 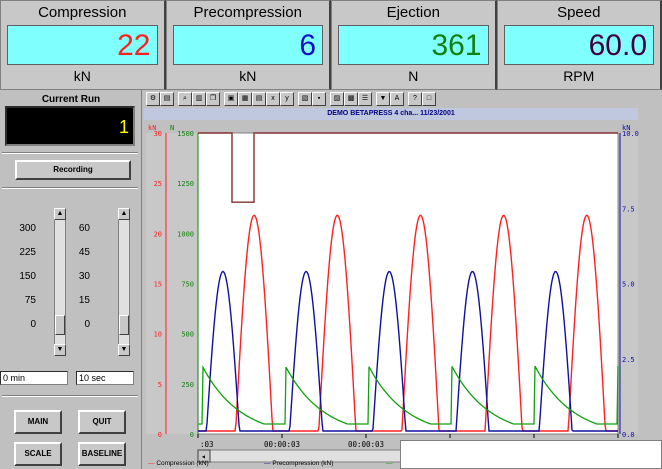 I want to click on y-tick-n: 1250, so click(x=185, y=184).